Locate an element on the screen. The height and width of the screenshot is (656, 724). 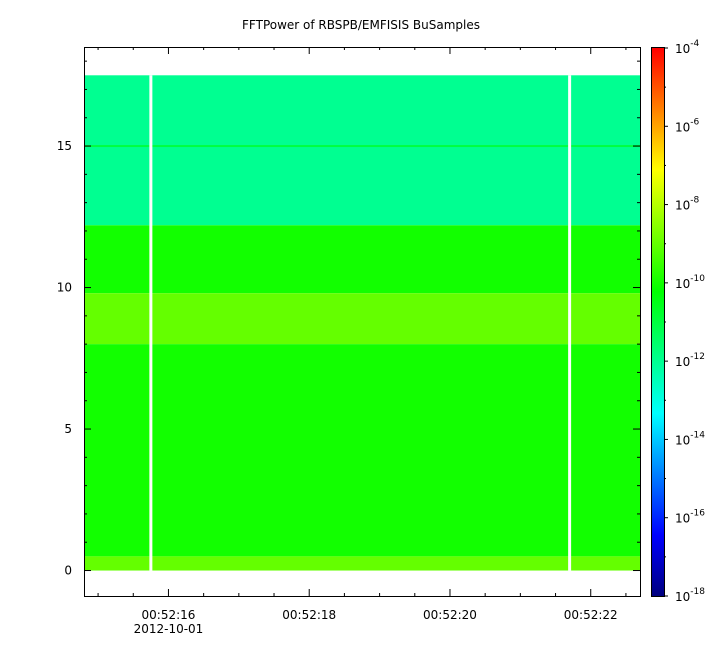
colorbar-gradient is located at coordinates (658, 322).